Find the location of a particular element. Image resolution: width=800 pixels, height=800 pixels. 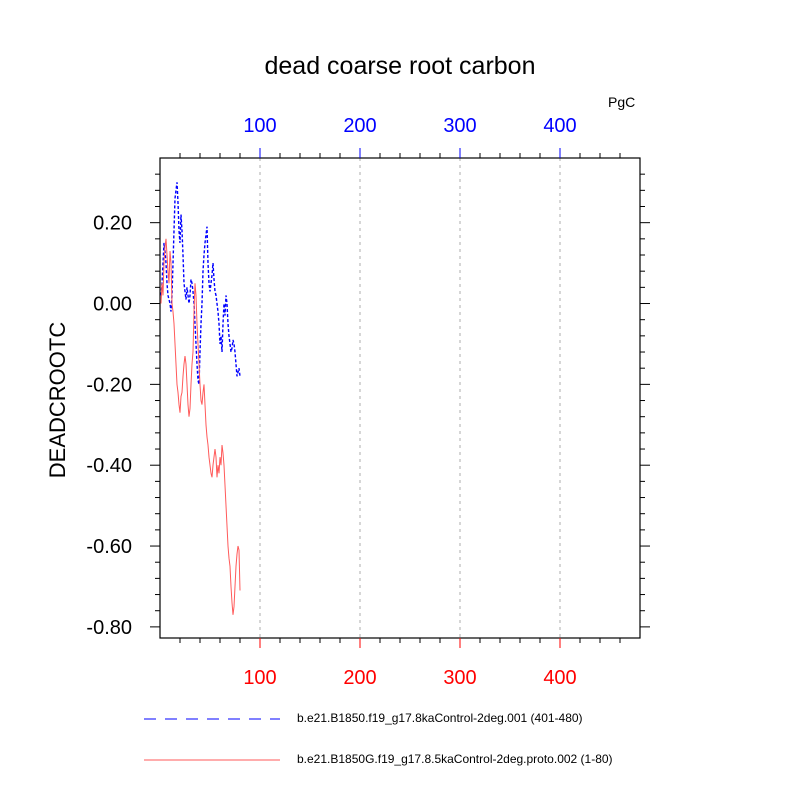

x-bottom-tick-label: 400 is located at coordinates (559, 678).